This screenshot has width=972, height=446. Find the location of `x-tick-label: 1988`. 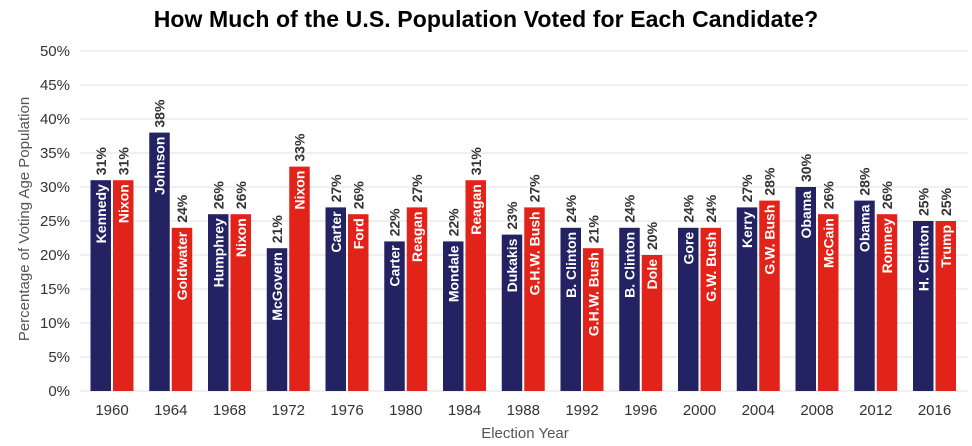

x-tick-label: 1988 is located at coordinates (523, 410).